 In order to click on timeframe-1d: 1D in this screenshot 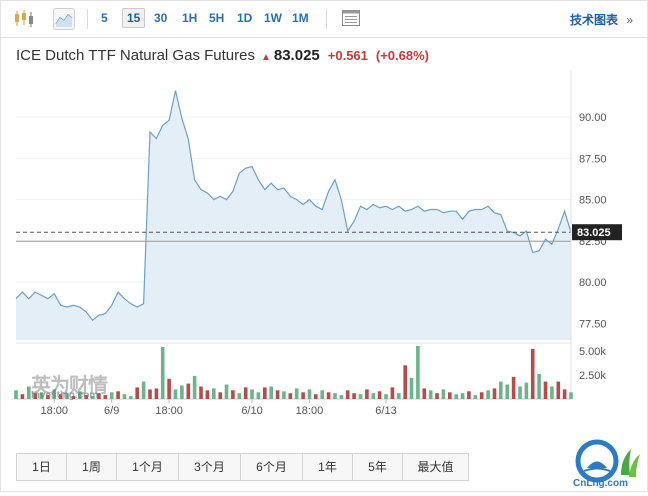, I will do `click(245, 18)`.